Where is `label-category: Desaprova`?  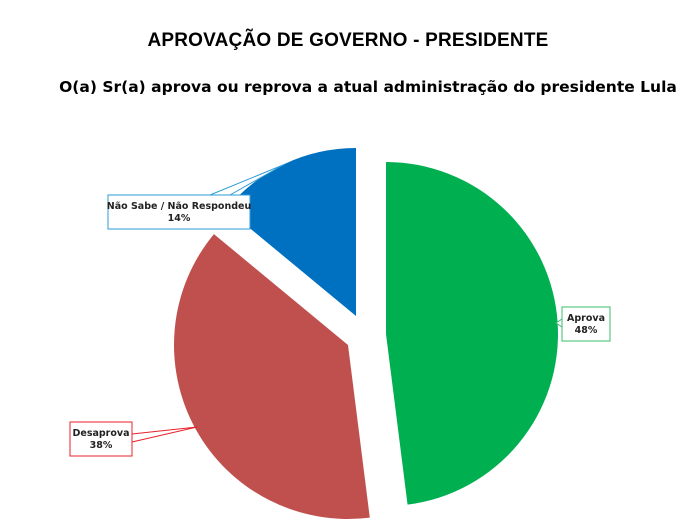 label-category: Desaprova is located at coordinates (100, 433).